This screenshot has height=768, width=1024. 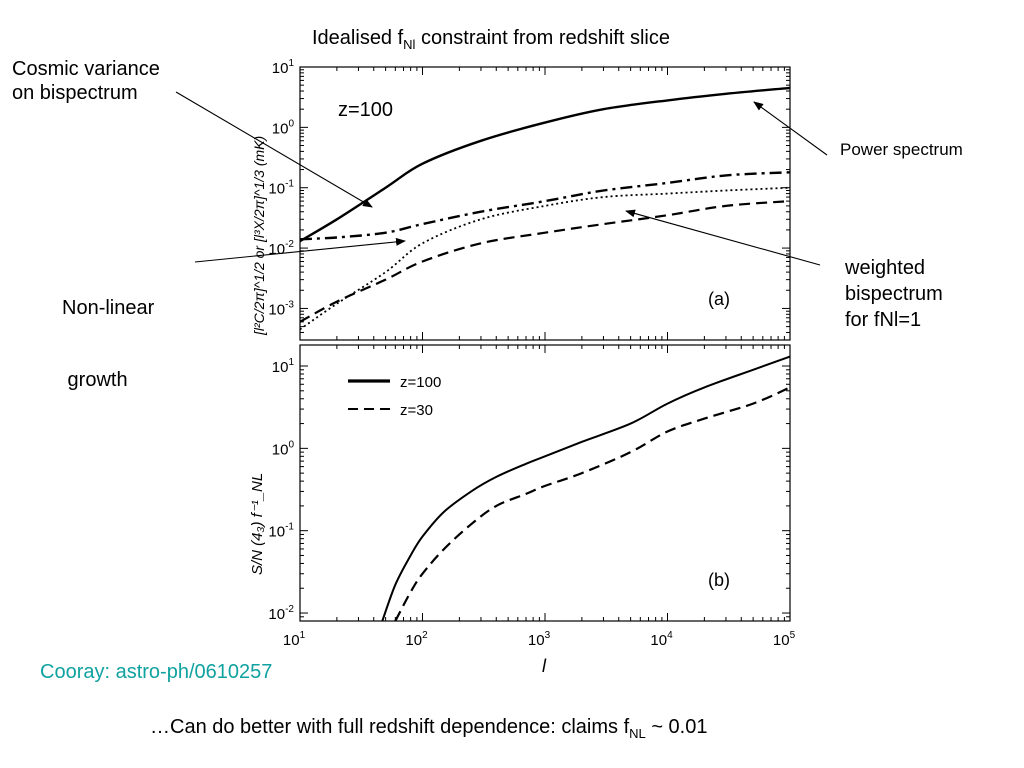 What do you see at coordinates (394, 396) in the screenshot?
I see `legend: z=100 z=30` at bounding box center [394, 396].